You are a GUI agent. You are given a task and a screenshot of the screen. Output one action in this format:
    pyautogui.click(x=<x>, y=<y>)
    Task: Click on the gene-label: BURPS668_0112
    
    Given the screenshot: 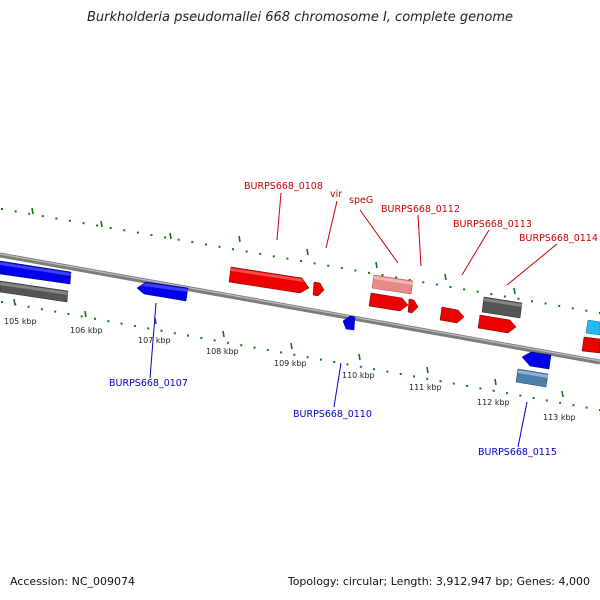 What is the action you would take?
    pyautogui.click(x=420, y=209)
    